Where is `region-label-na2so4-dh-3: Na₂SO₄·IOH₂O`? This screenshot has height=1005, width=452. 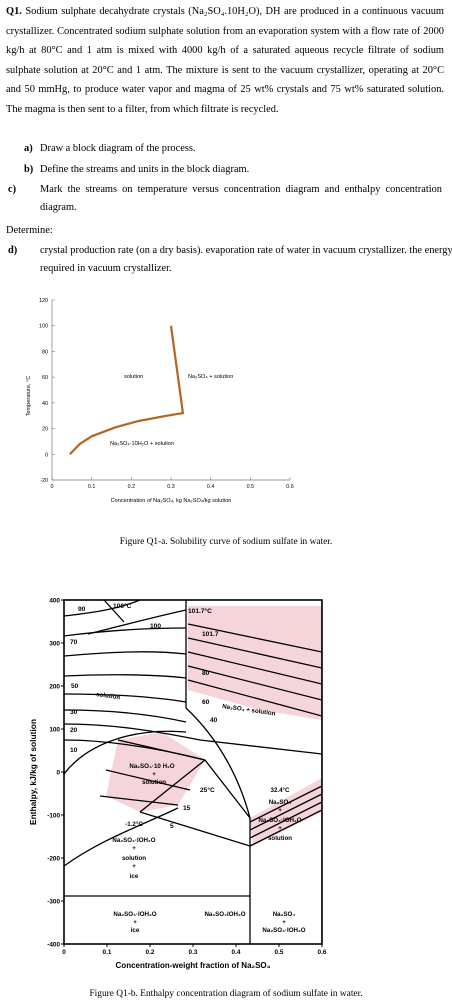 region-label-na2so4-dh-3: Na₂SO₄·IOH₂O is located at coordinates (283, 930).